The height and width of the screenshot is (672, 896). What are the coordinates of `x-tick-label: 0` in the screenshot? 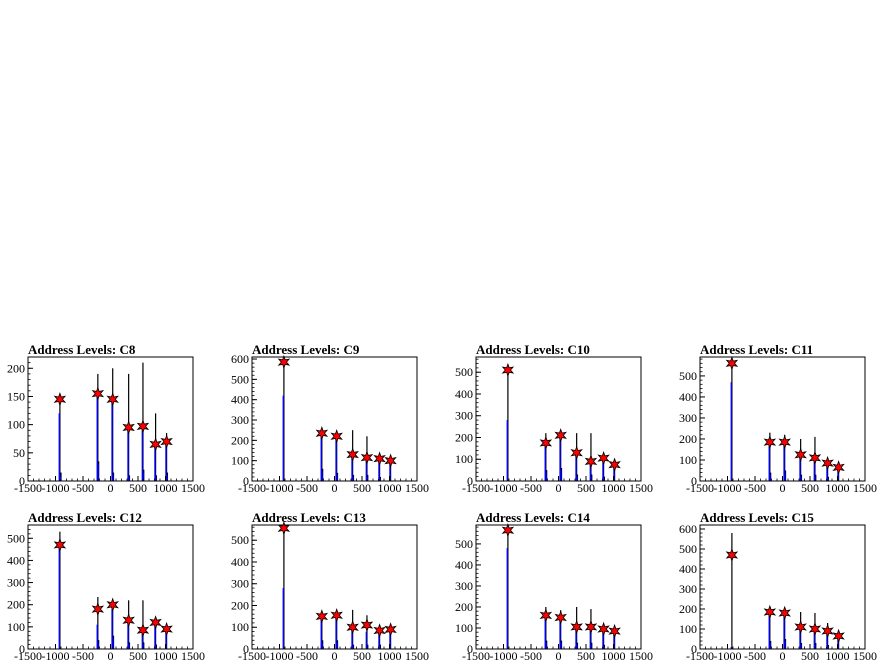 It's located at (783, 488).